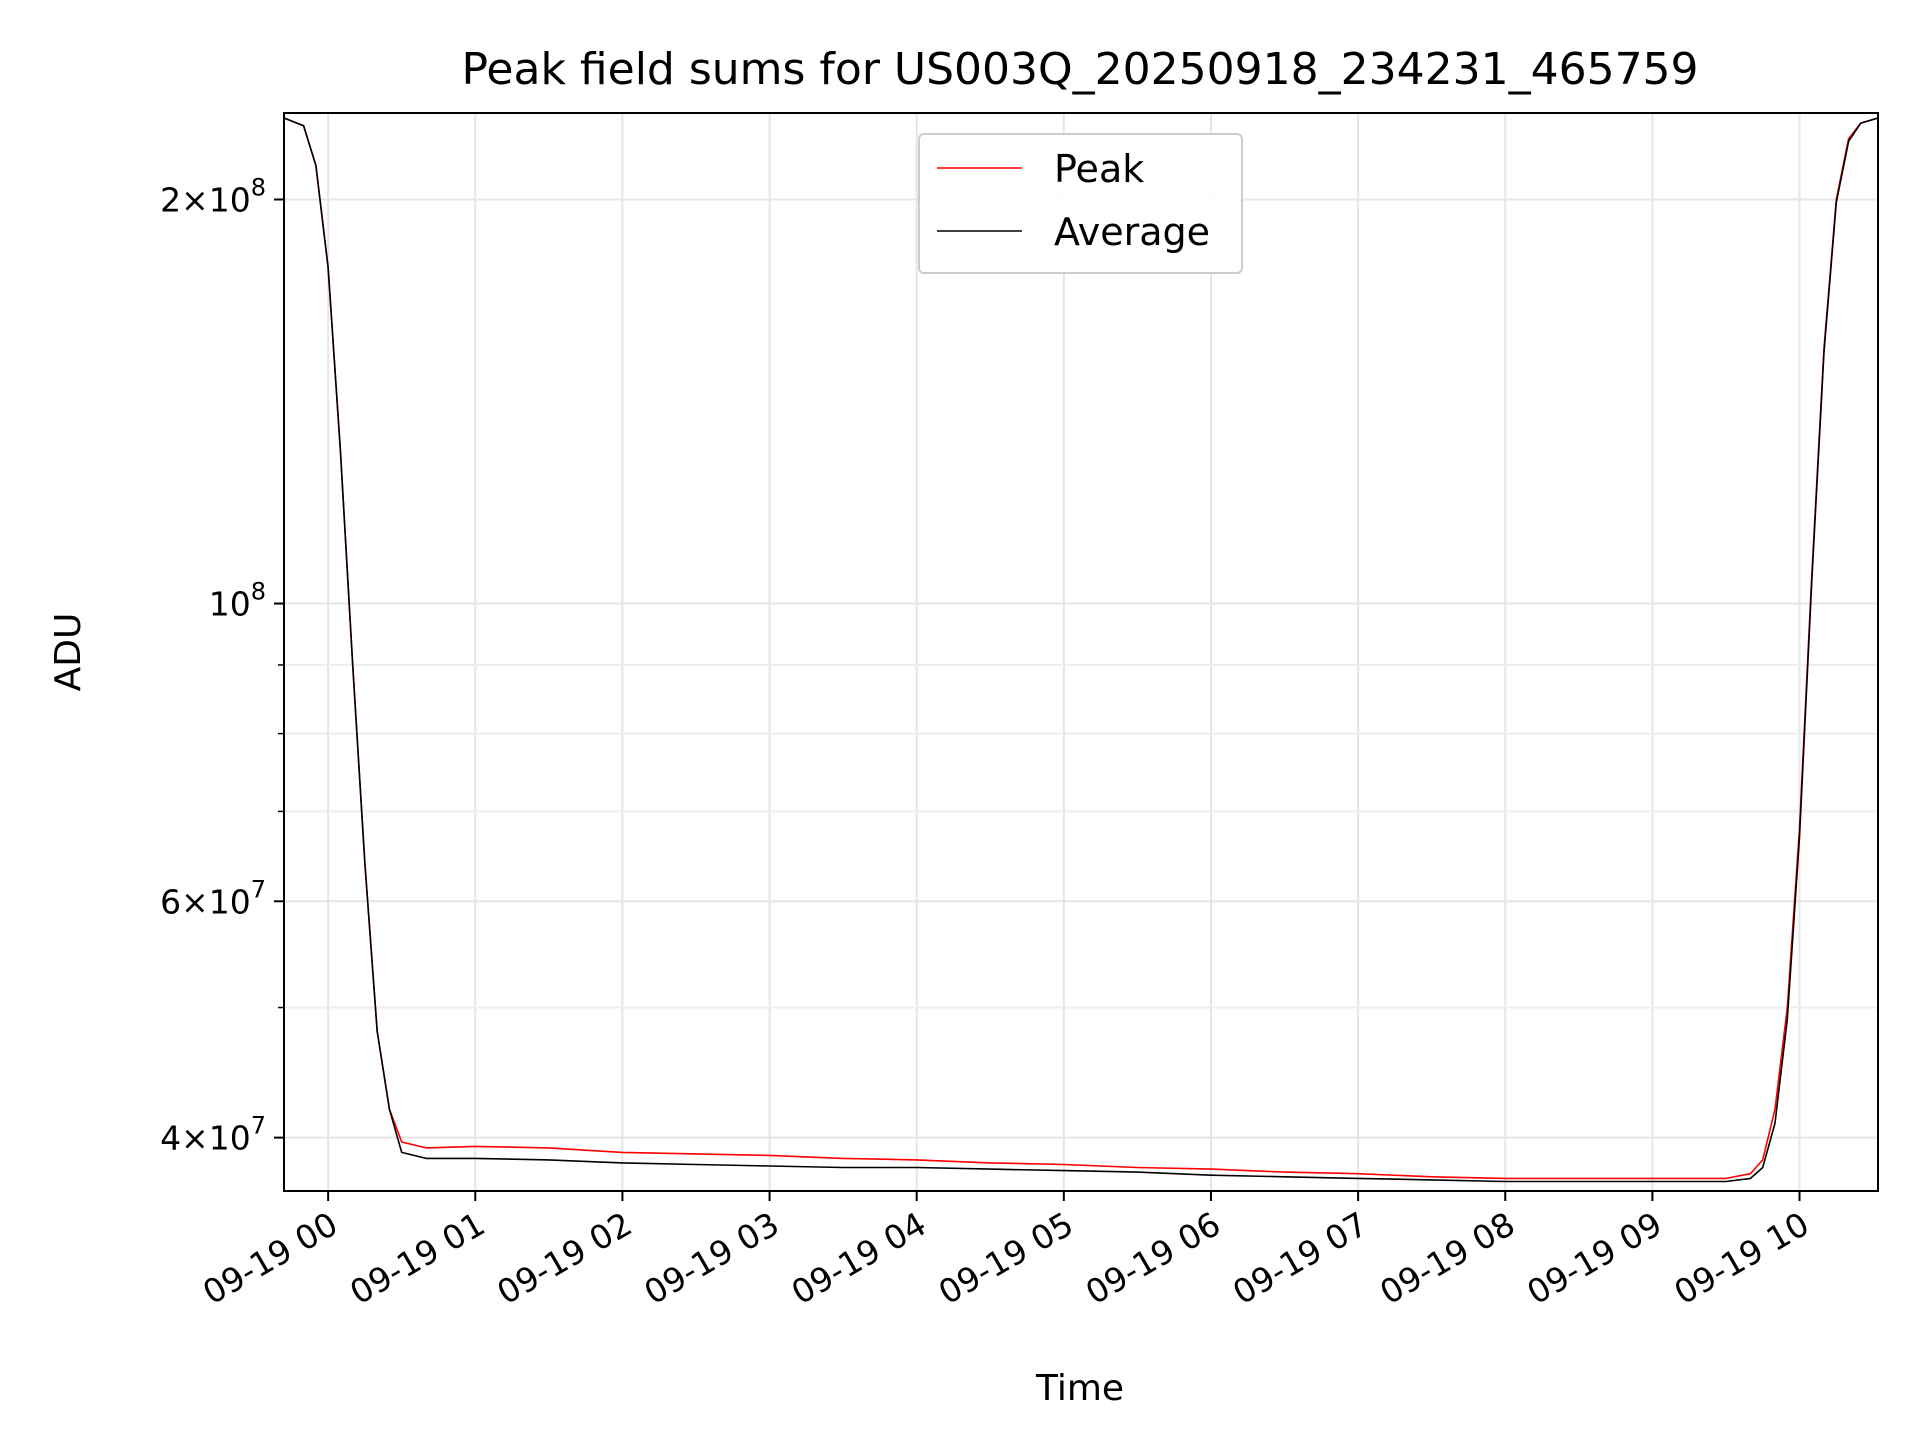 Image resolution: width=1920 pixels, height=1440 pixels. I want to click on y-tick-label: 108, so click(237, 601).